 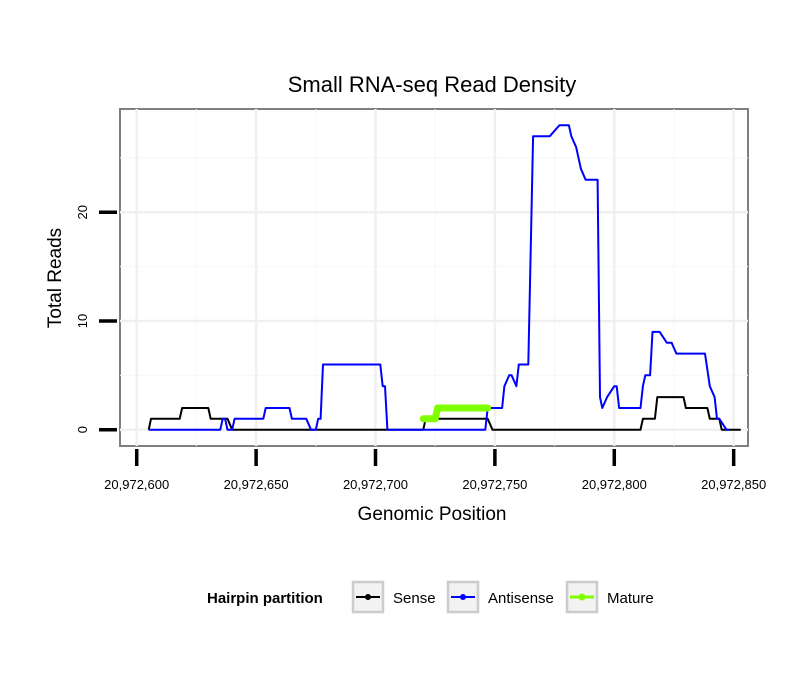 I want to click on x-tick-label: 20,972,650, so click(x=256, y=484).